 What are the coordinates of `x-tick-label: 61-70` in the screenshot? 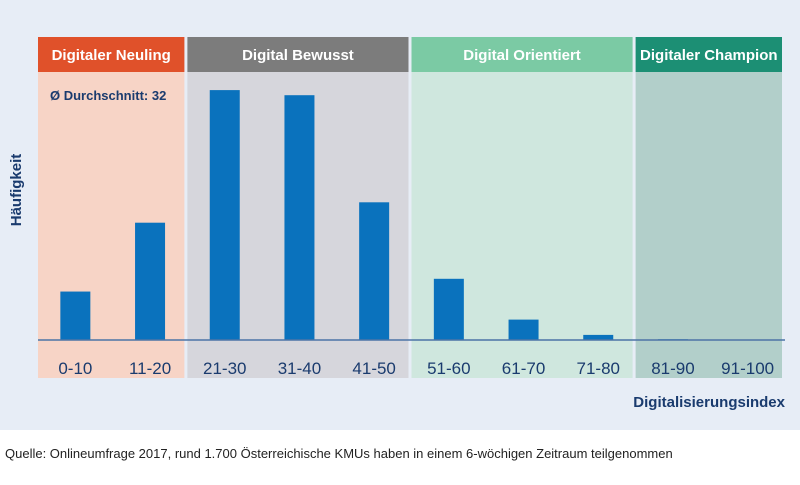 It's located at (523, 368).